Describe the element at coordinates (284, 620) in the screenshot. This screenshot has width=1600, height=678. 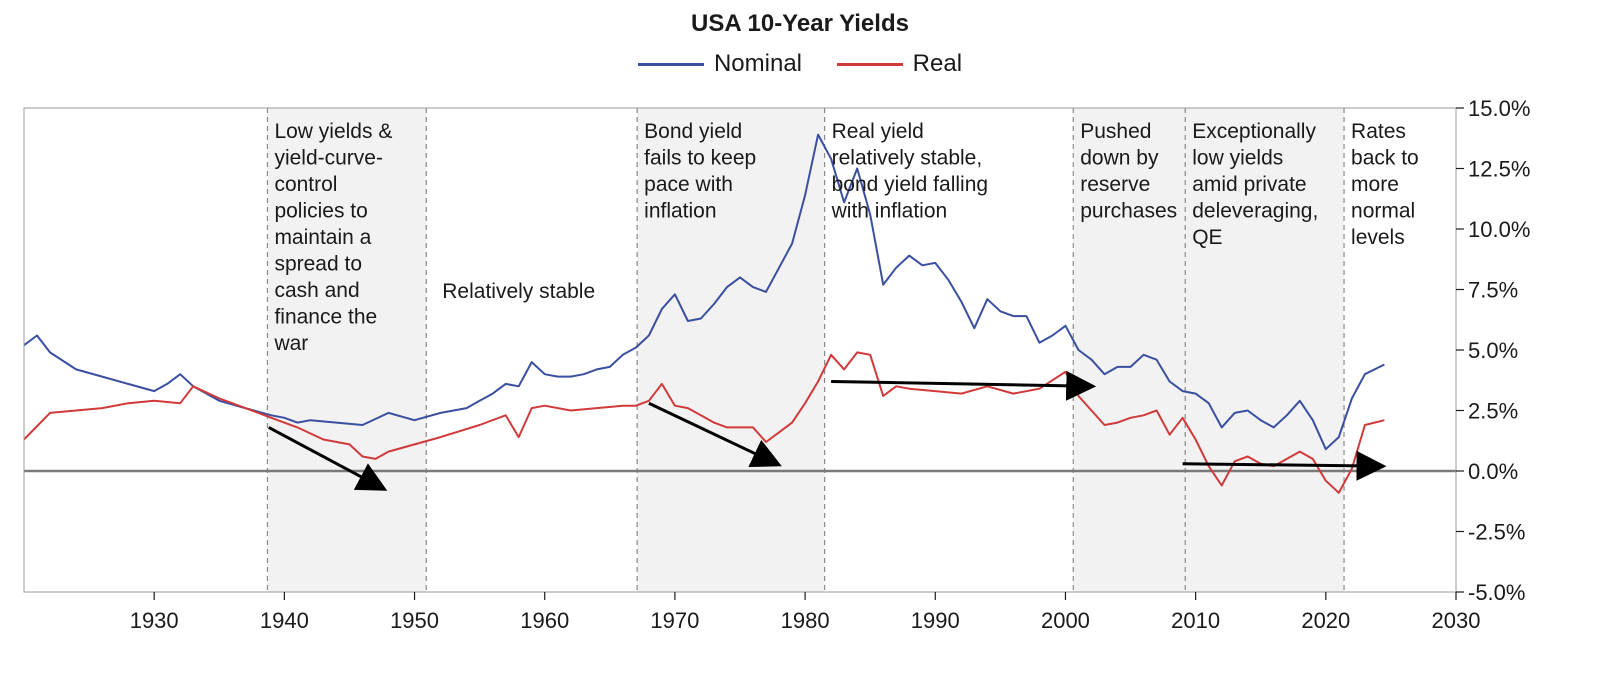
I see `x-tick-label-1940: 1940` at that location.